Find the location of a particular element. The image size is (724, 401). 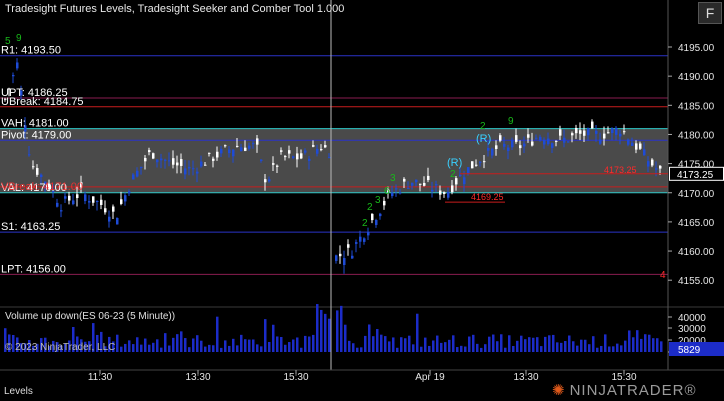

price-tick-label: 4160.00 is located at coordinates (696, 252).